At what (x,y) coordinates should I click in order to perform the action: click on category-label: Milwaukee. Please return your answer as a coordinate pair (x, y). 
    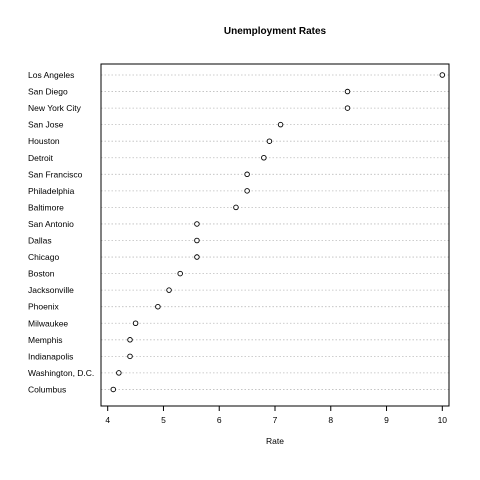
    Looking at the image, I should click on (48, 323).